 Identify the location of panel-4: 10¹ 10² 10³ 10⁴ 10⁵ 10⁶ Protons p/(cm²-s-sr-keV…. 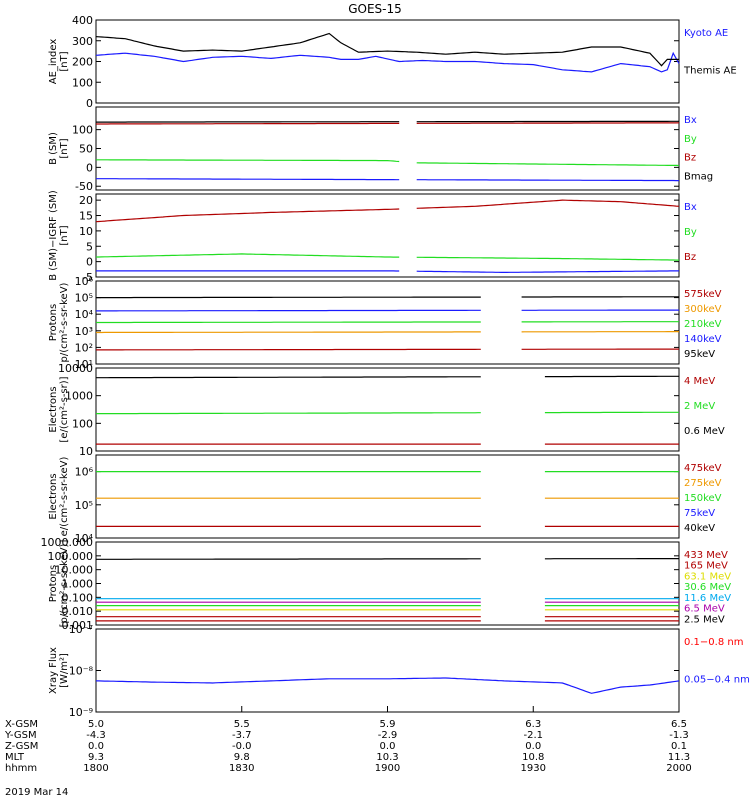
(385, 323).